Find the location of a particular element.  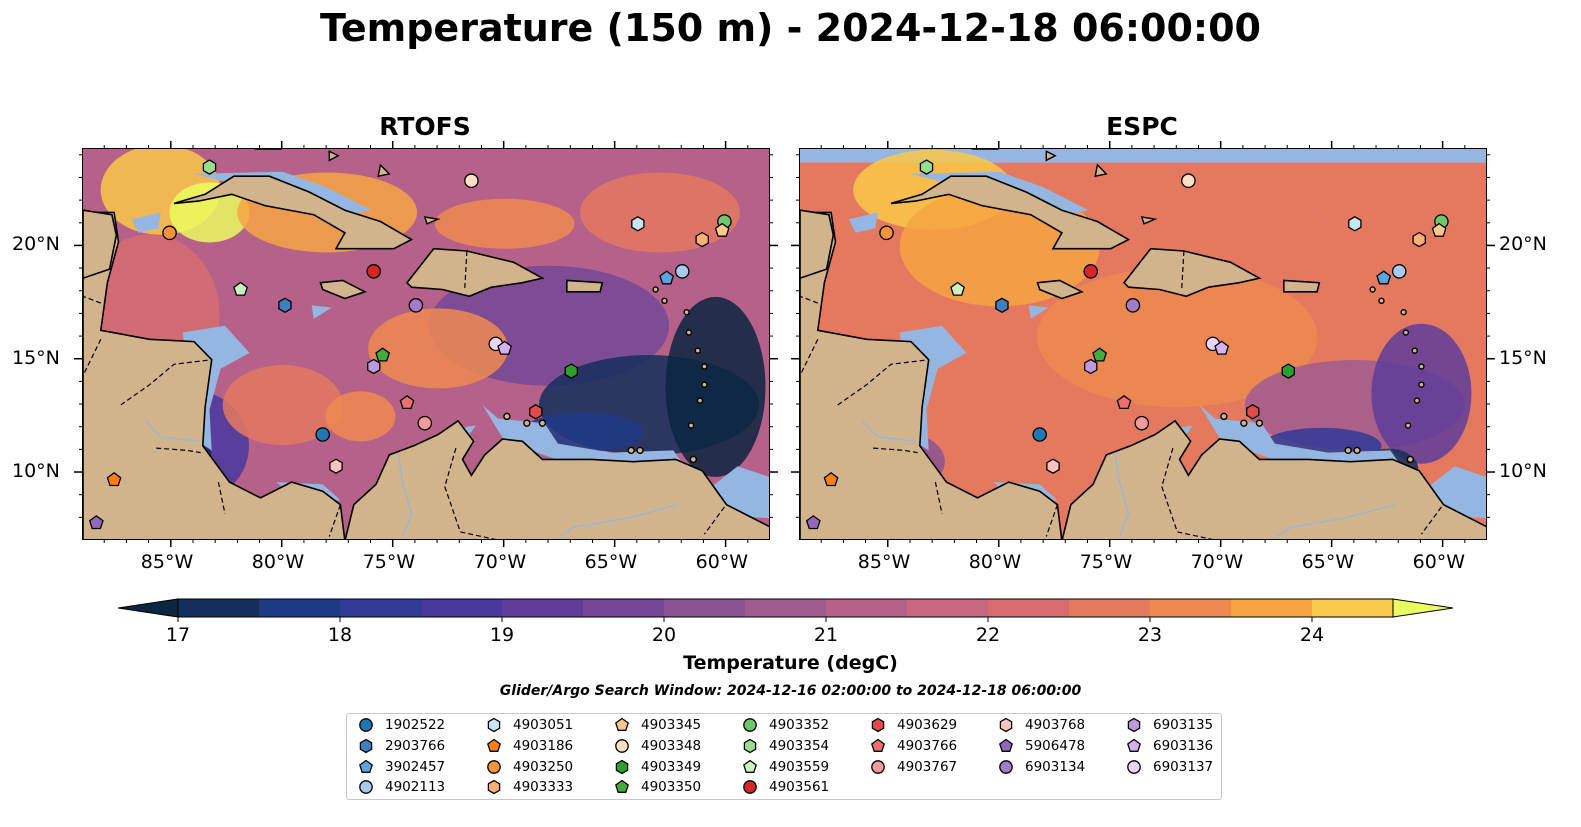

legend-item: 4902113 is located at coordinates (401, 787).